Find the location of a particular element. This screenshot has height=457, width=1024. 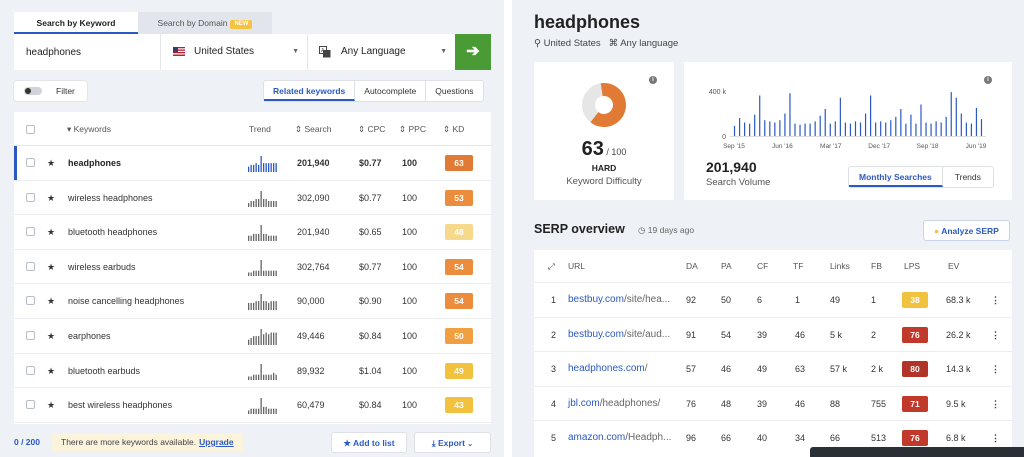

country-select: United States ▼ is located at coordinates (234, 52).